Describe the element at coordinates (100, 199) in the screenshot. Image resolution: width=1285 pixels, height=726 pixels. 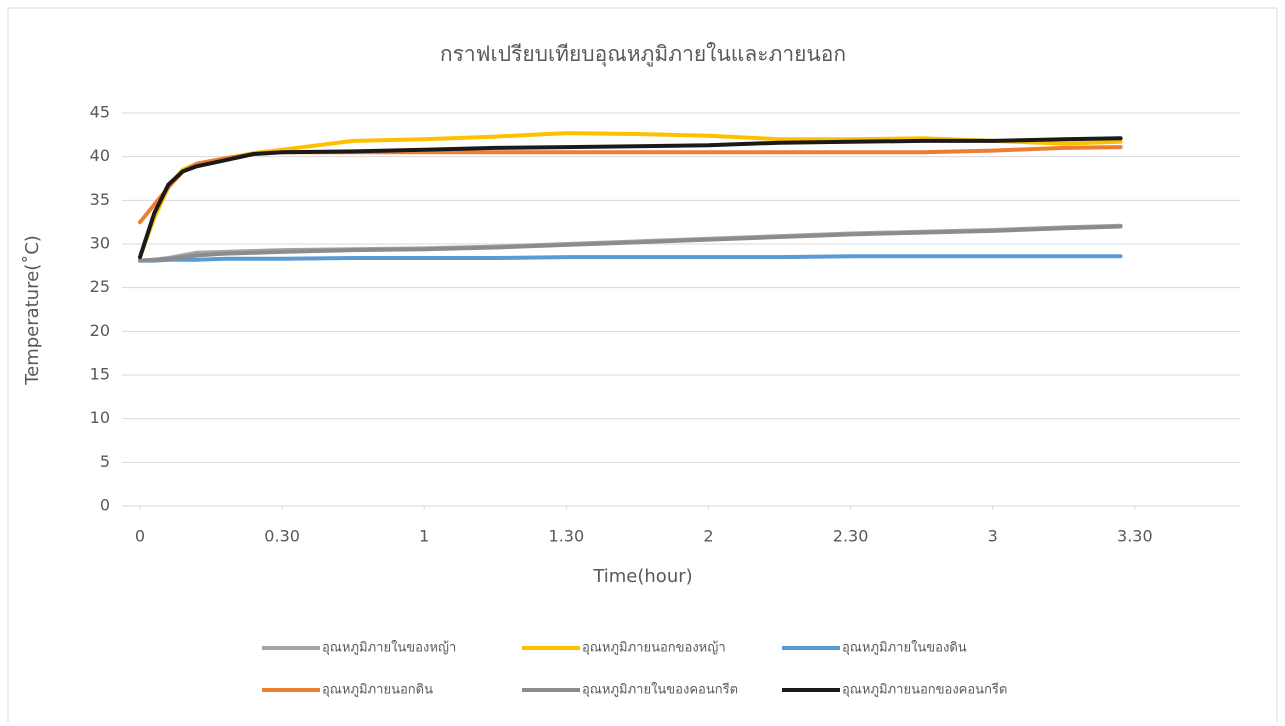
I see `y-tick-label: 35` at that location.